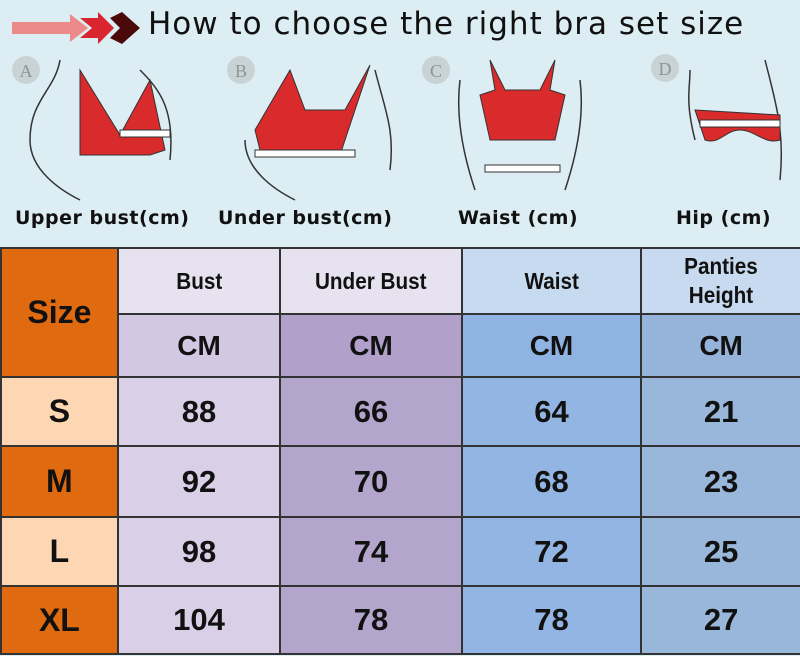 The height and width of the screenshot is (656, 800). I want to click on size-header: Size, so click(59, 312).